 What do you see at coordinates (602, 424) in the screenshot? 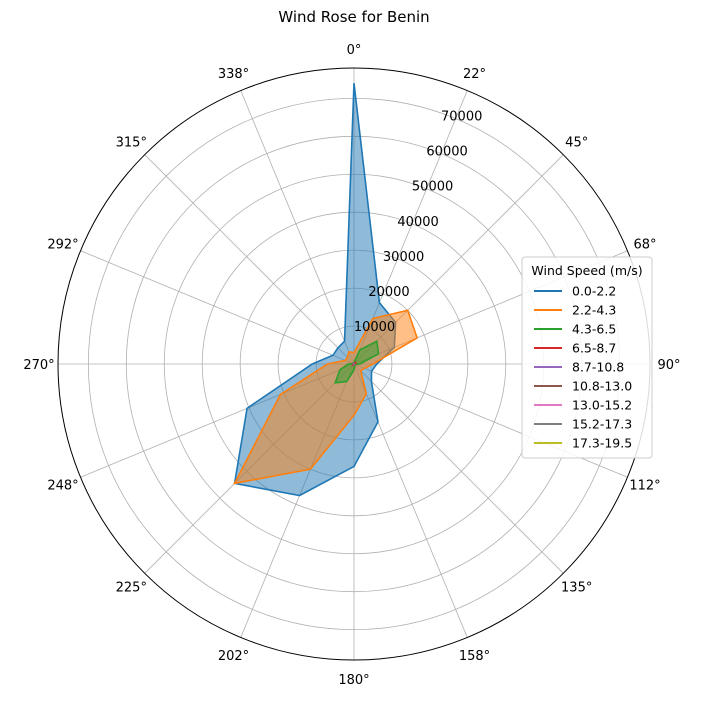
I see `legend-entry-7: 15.2-17.3` at bounding box center [602, 424].